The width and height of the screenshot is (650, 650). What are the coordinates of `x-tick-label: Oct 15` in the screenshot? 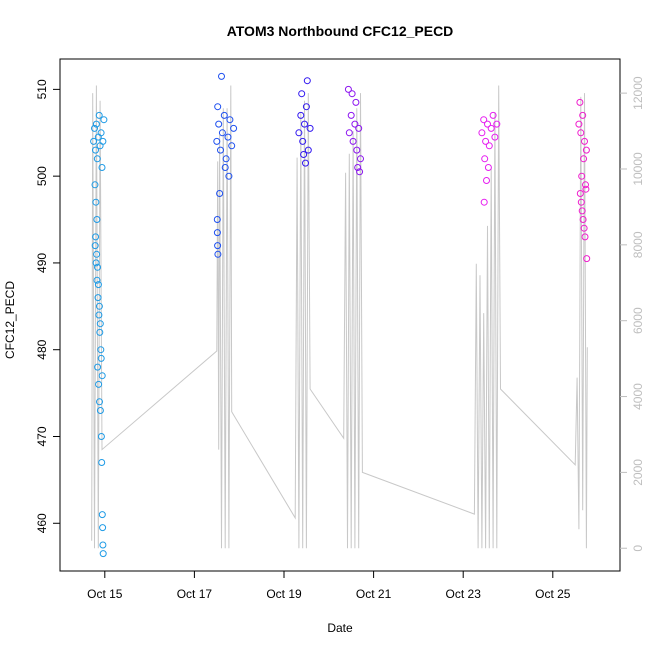 It's located at (105, 594).